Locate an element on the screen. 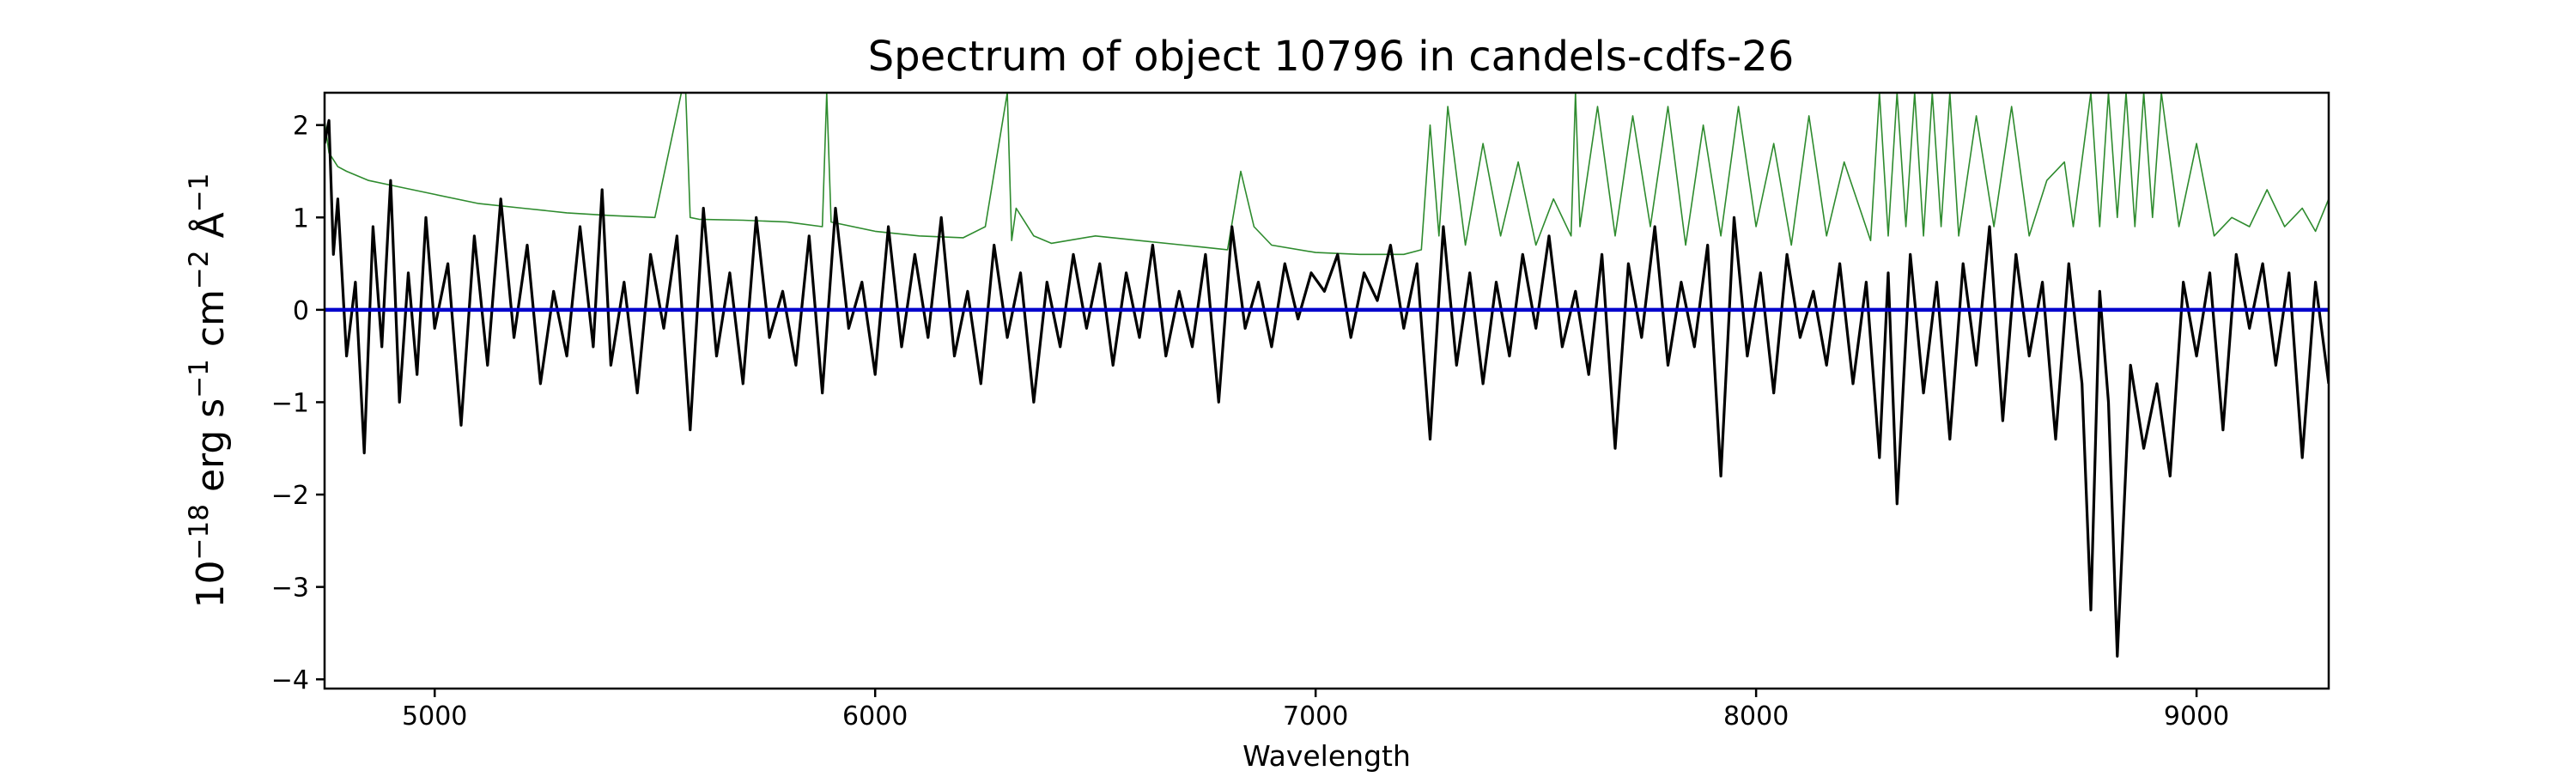 The width and height of the screenshot is (2576, 777). y-axis-label: 10−18 erg s−1 cm−2 Å−1 is located at coordinates (208, 391).